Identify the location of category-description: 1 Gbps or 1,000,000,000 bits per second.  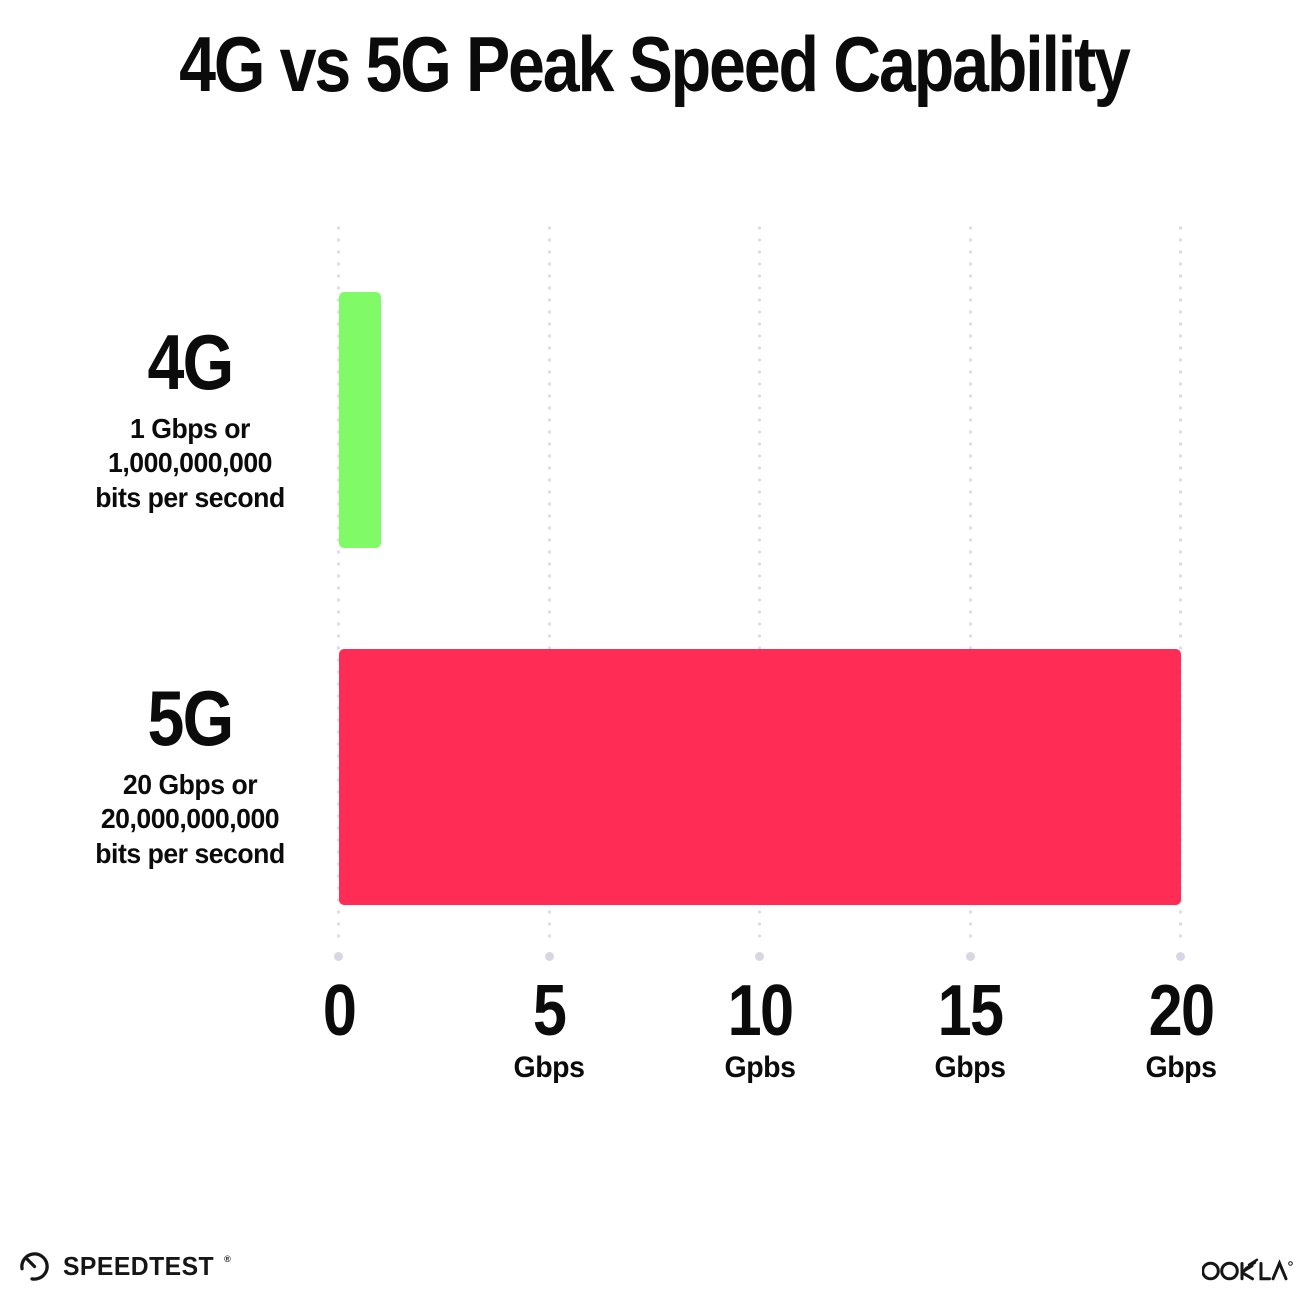
(190, 463).